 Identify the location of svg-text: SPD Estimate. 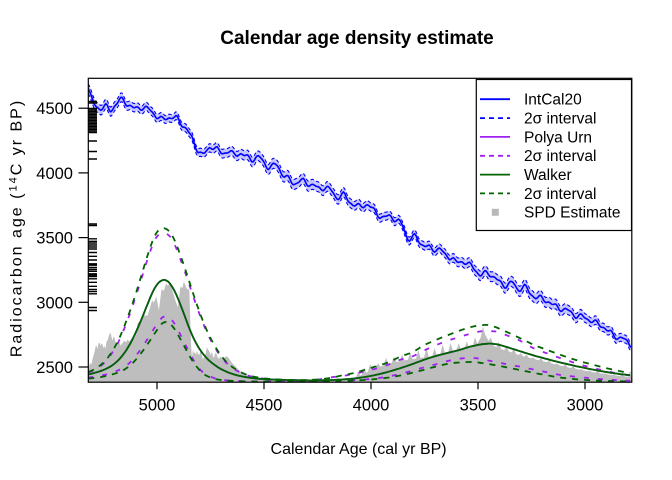
(572, 213).